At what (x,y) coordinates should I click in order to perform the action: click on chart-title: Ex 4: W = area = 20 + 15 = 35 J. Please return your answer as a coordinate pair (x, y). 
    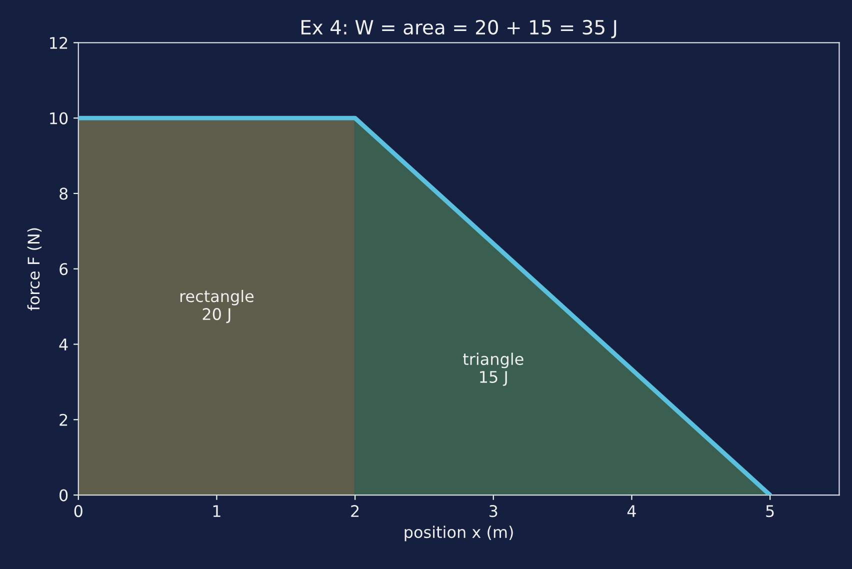
    Looking at the image, I should click on (459, 29).